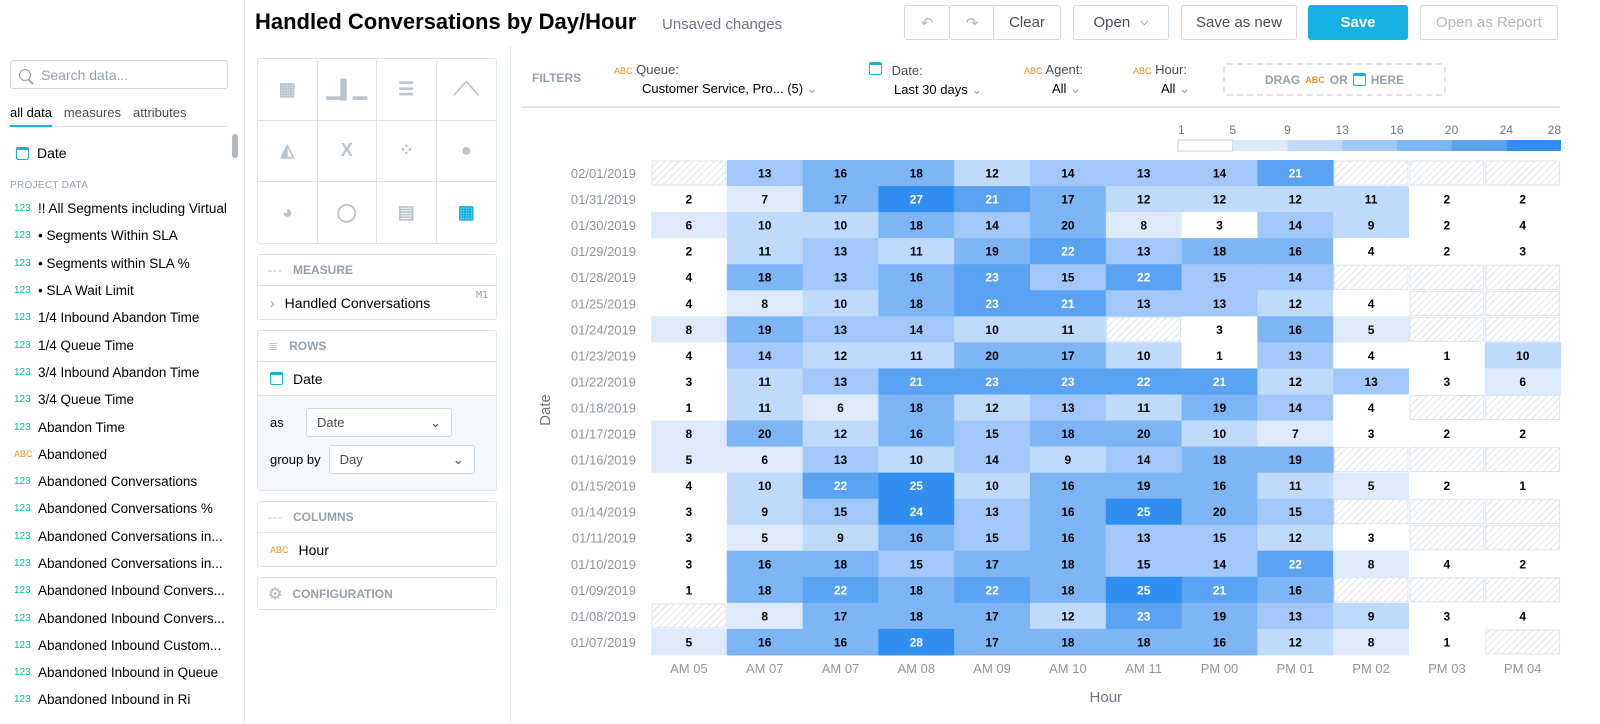 This screenshot has height=724, width=1600. I want to click on legend-tick: 28, so click(1555, 130).